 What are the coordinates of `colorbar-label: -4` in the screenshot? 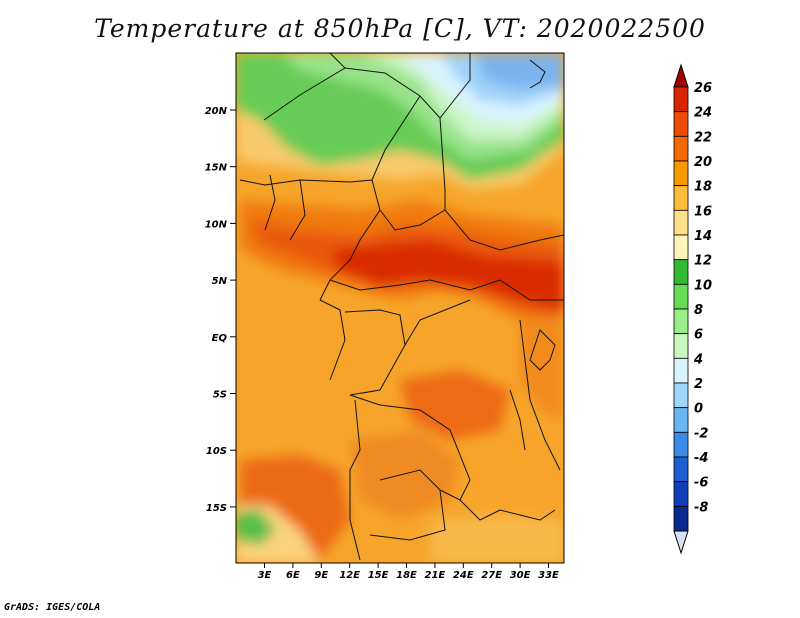 It's located at (701, 458).